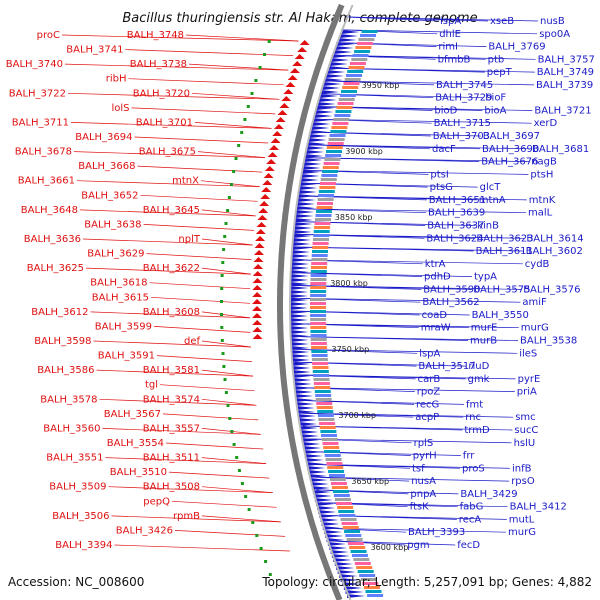 The width and height of the screenshot is (600, 600). Describe the element at coordinates (485, 277) in the screenshot. I see `forward-gene-label: typA` at that location.